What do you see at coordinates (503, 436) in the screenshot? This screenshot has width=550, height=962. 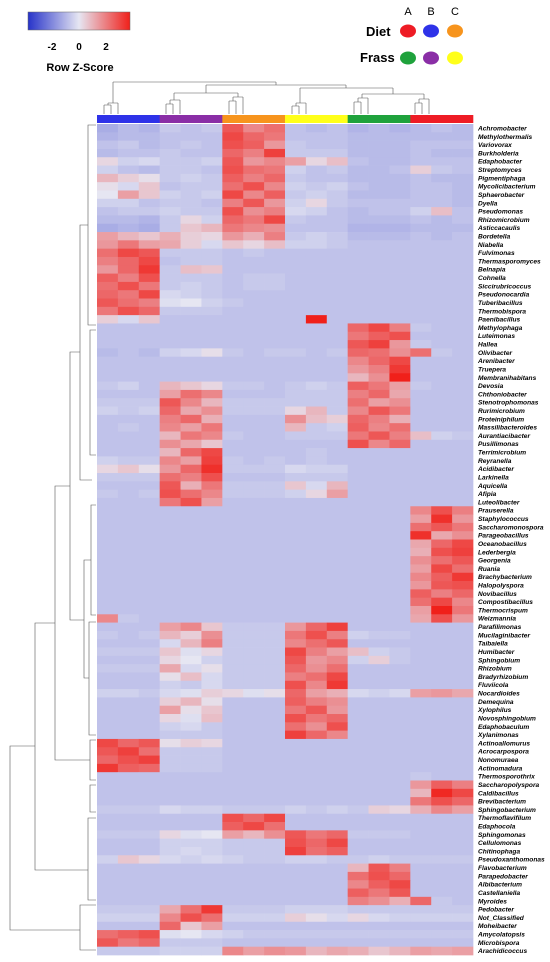 I see `row-label: Aurantiacibacter` at bounding box center [503, 436].